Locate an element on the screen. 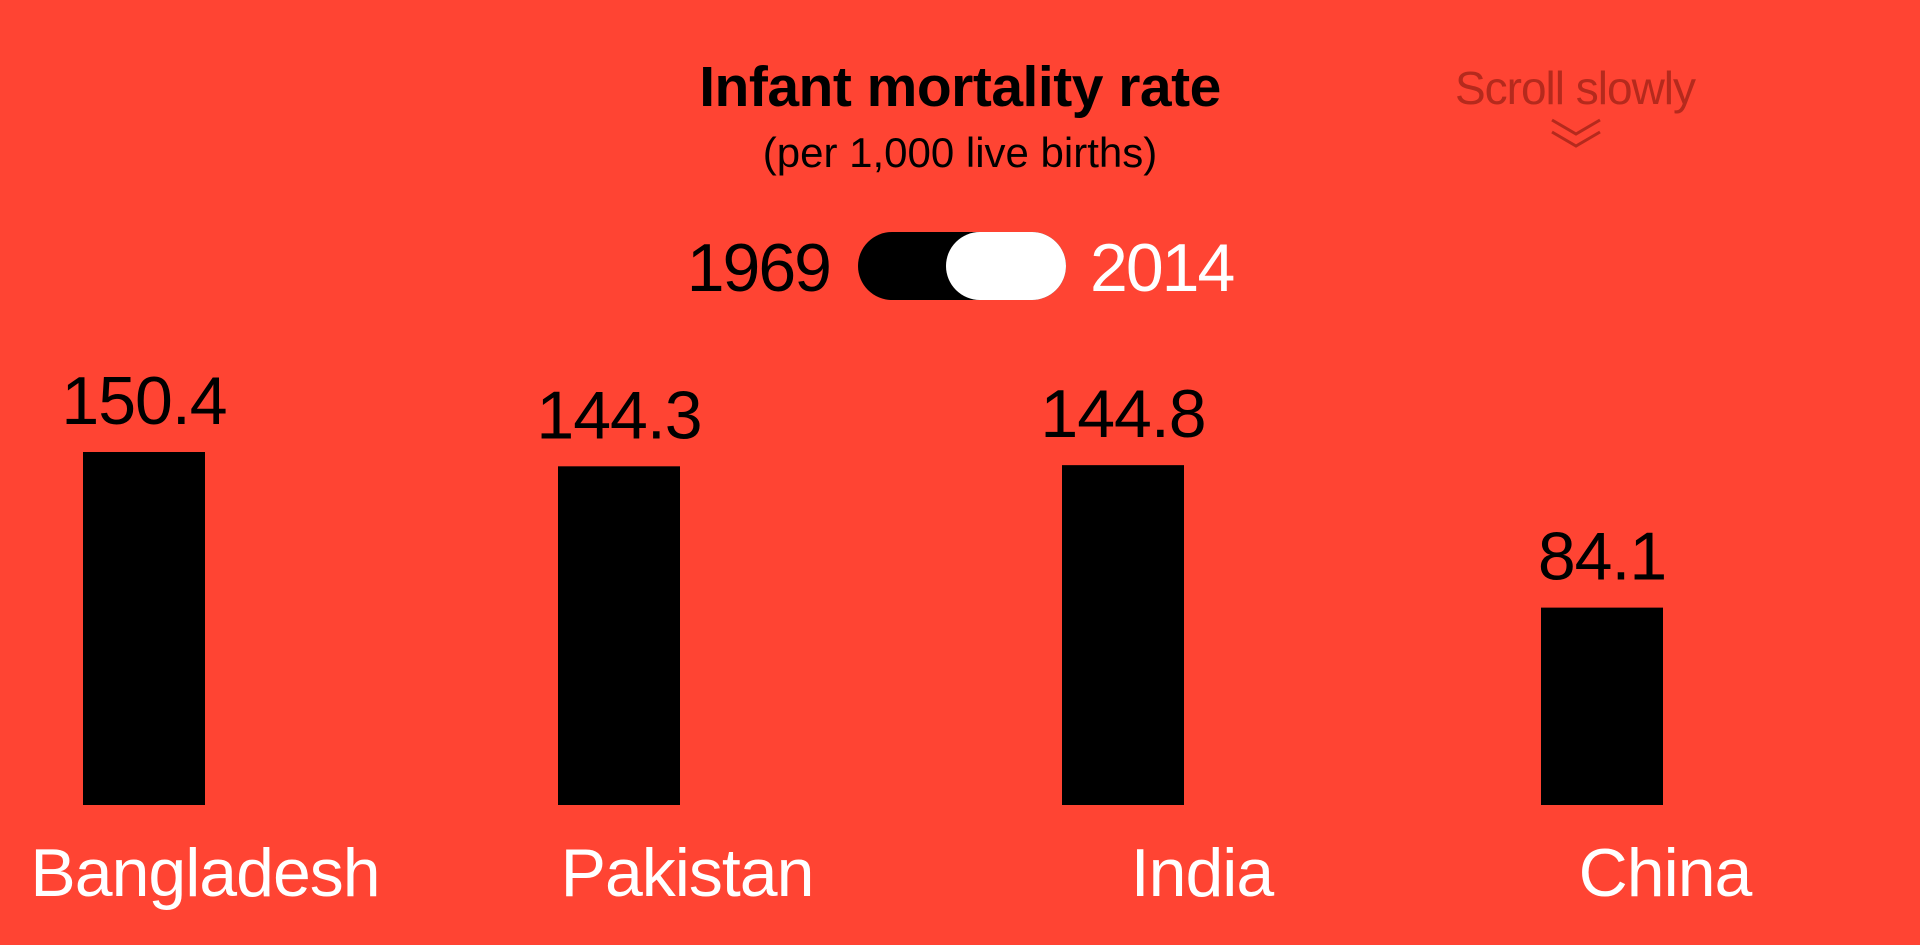 Image resolution: width=1920 pixels, height=945 pixels. value-label-china: 84.1 is located at coordinates (1602, 557).